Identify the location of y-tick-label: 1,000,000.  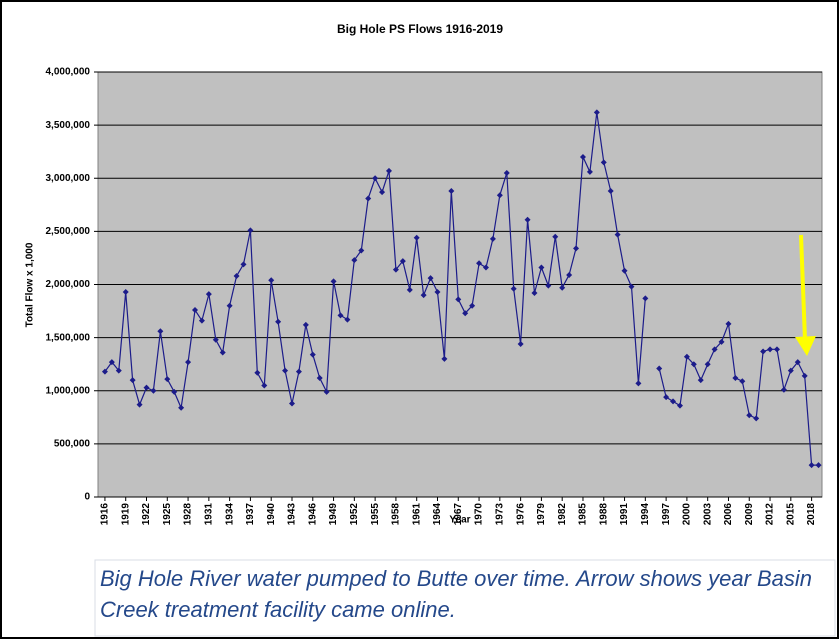
(68, 390).